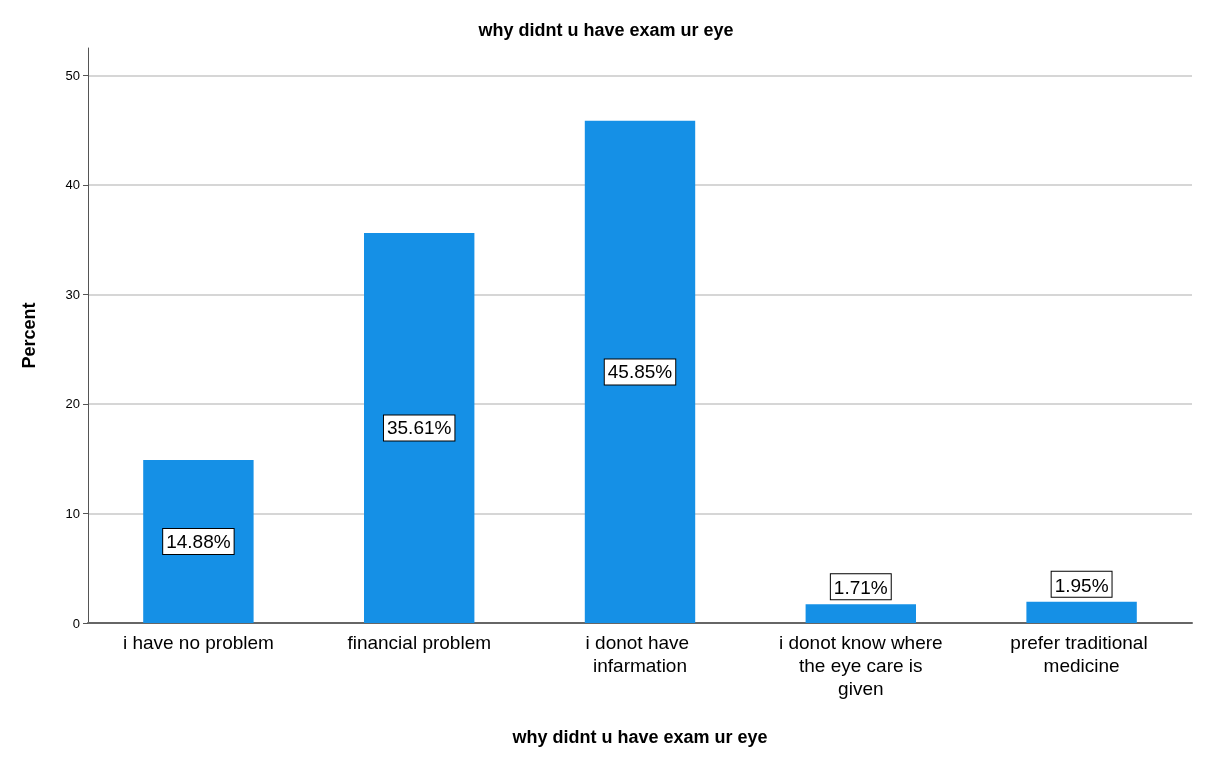 The height and width of the screenshot is (762, 1212). Describe the element at coordinates (639, 737) in the screenshot. I see `x-axis-title: why didnt u have exam ur eye` at that location.